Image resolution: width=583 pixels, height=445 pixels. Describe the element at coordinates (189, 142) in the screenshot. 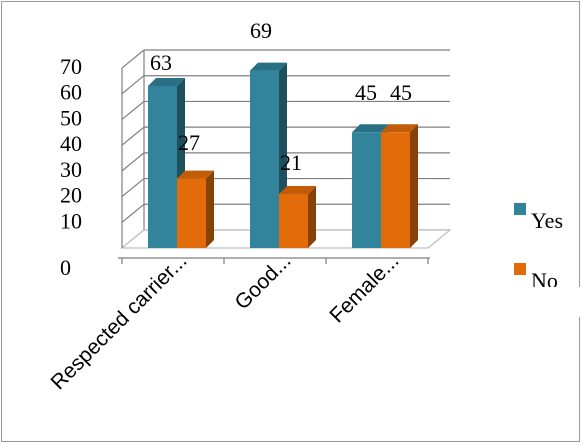

I see `data-label-no-0: 27` at that location.